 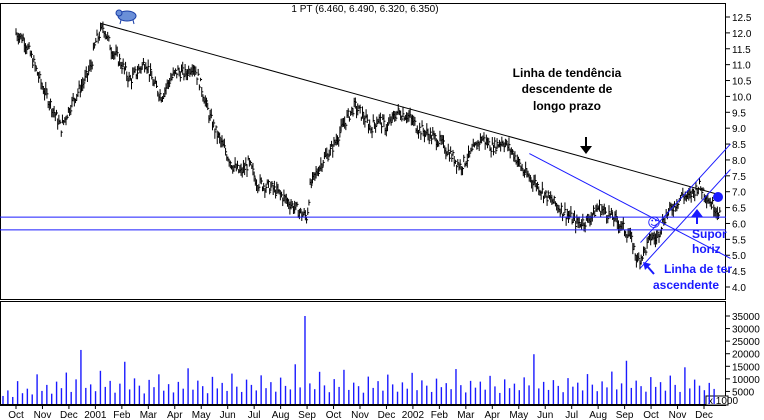 I want to click on price-tick-label: 11.5, so click(x=741, y=50).